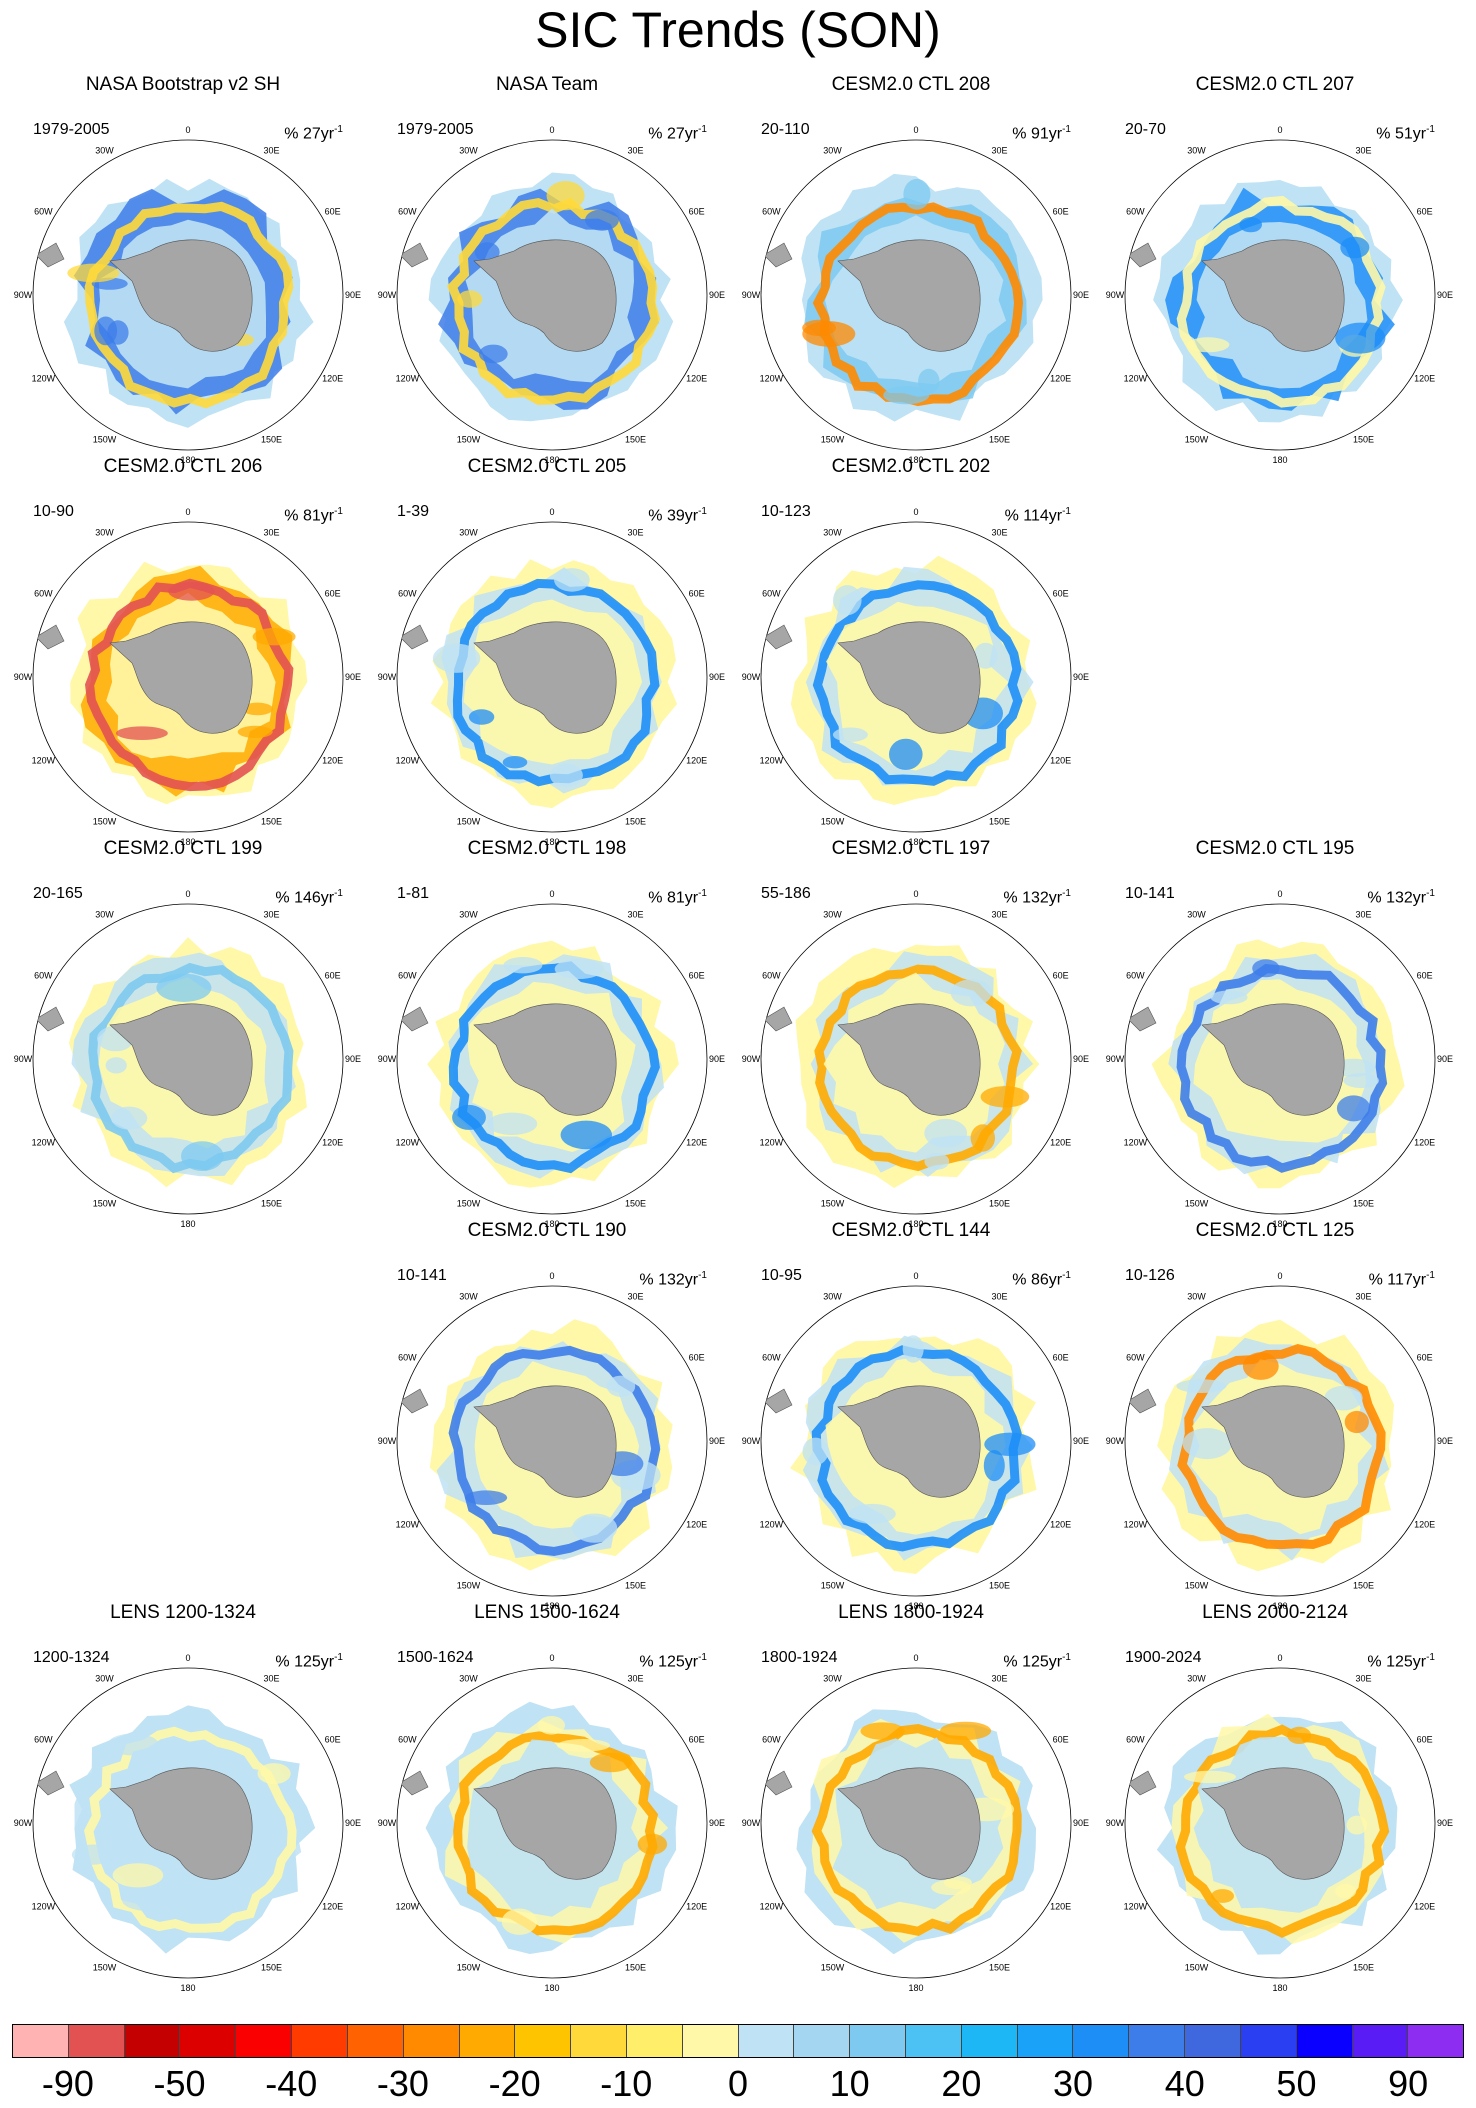 The height and width of the screenshot is (2108, 1476). Describe the element at coordinates (1037, 1661) in the screenshot. I see `panel-percent: % 125yr-1` at that location.